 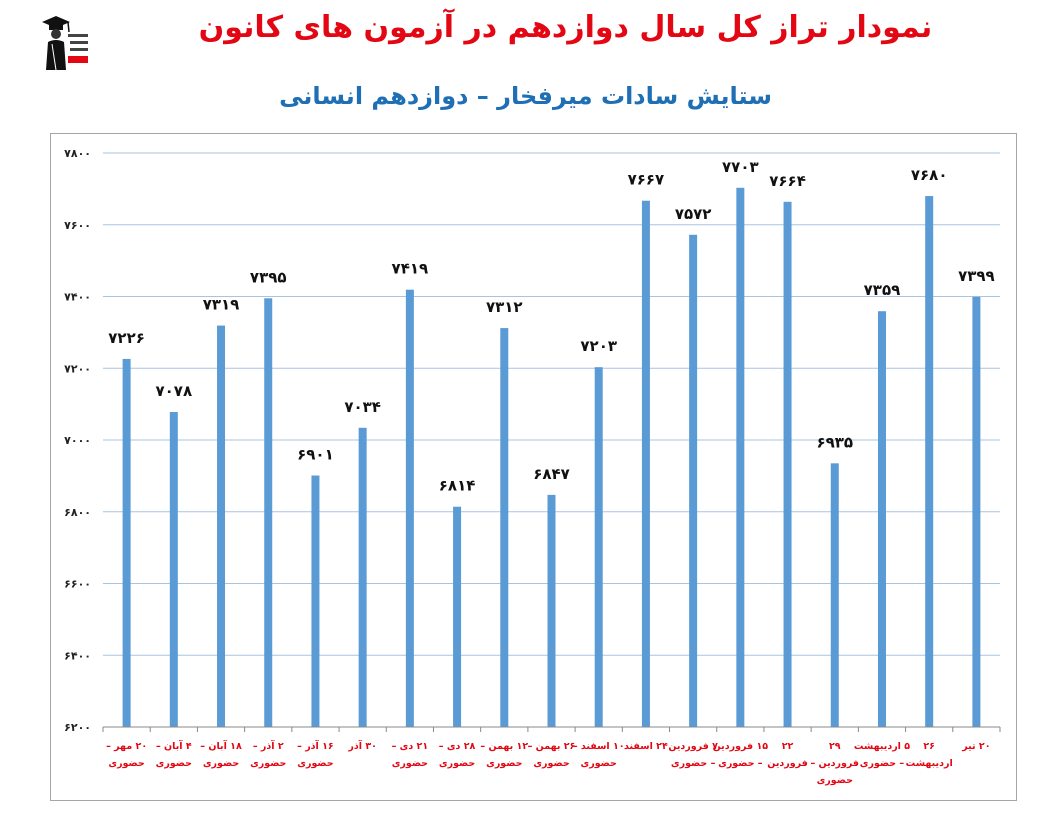 I want to click on y-tick-label: ۶۸۰۰, so click(x=77, y=512).